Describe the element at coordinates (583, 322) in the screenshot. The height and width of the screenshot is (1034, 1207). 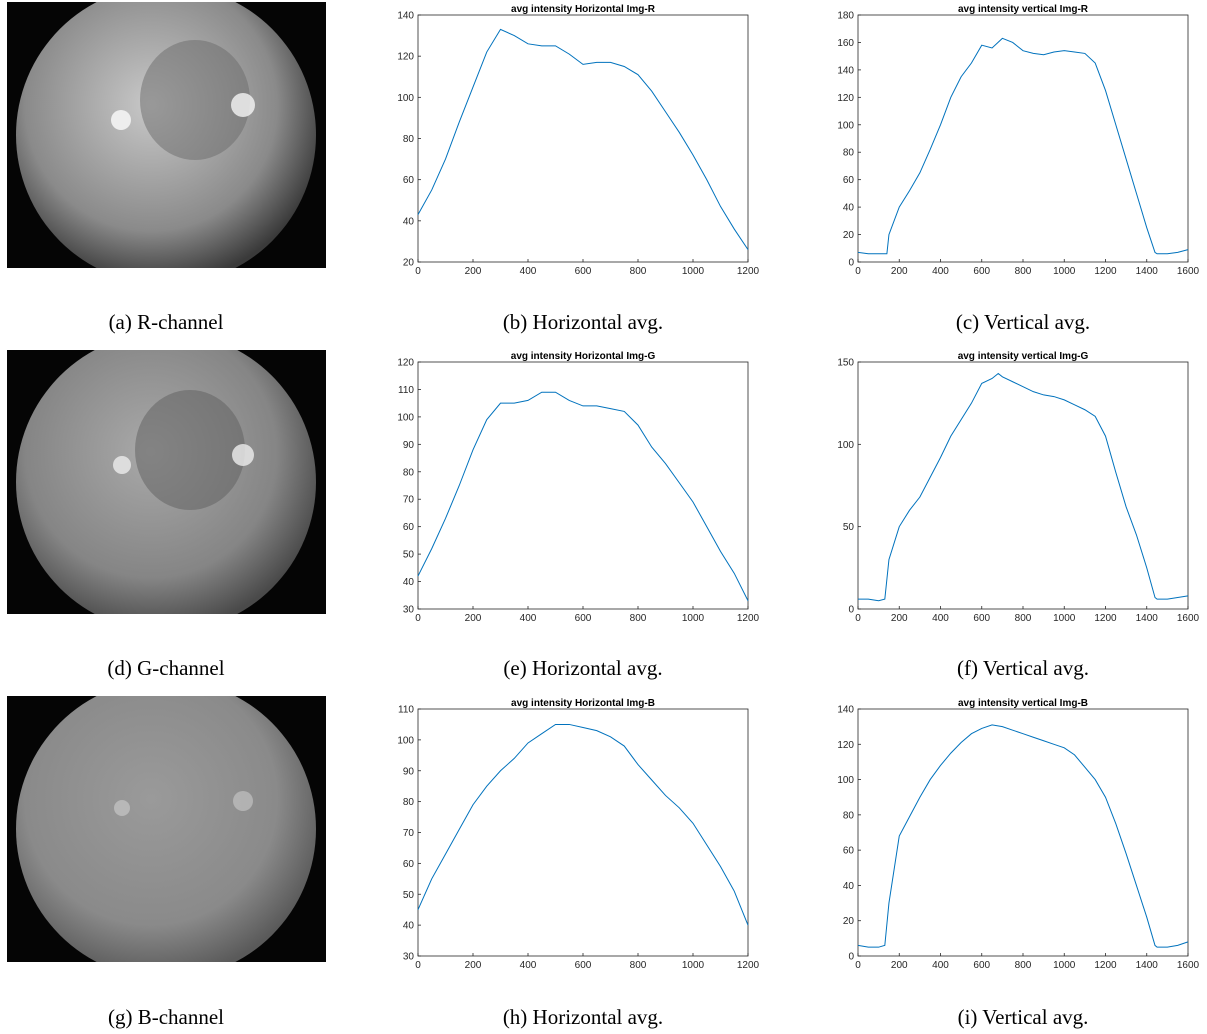
I see `caption: (b) Horizontal avg.` at that location.